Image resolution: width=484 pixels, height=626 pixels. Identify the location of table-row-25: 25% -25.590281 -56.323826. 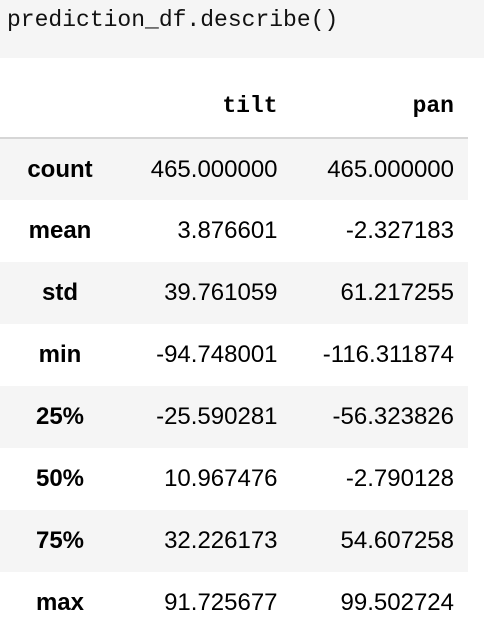
(234, 417).